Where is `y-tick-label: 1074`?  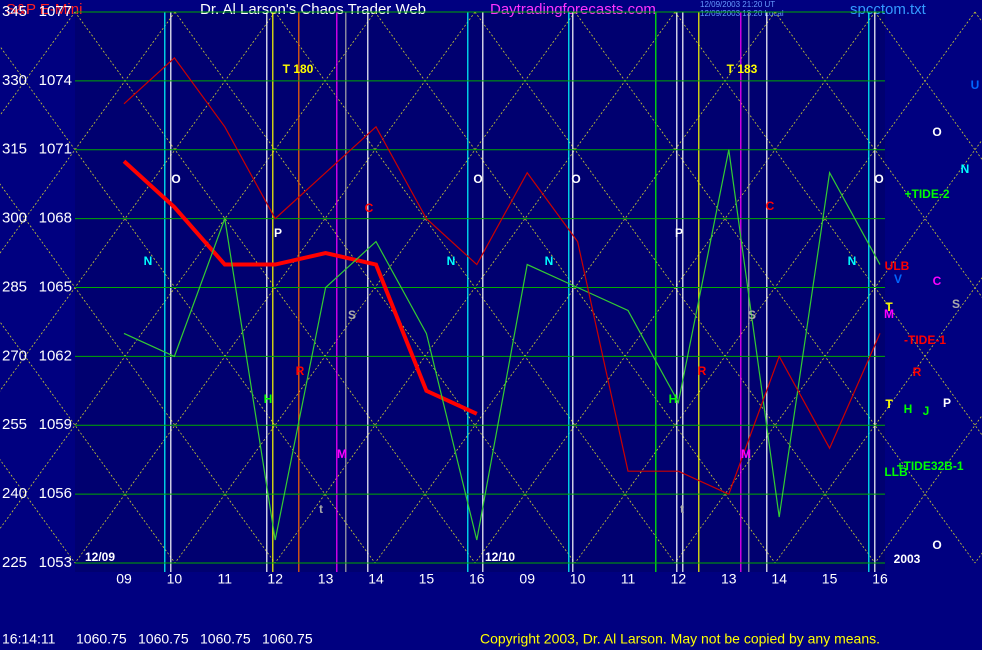 y-tick-label: 1074 is located at coordinates (55, 80).